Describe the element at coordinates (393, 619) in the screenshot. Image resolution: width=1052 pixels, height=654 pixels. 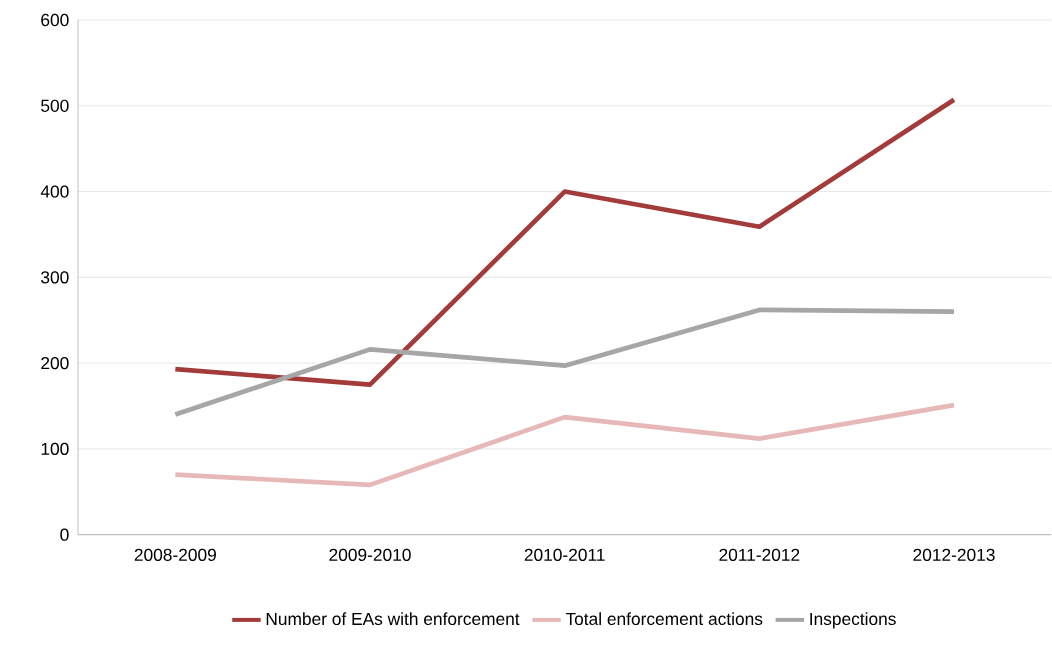
I see `legend-label: Number of EAs with enforcement` at that location.